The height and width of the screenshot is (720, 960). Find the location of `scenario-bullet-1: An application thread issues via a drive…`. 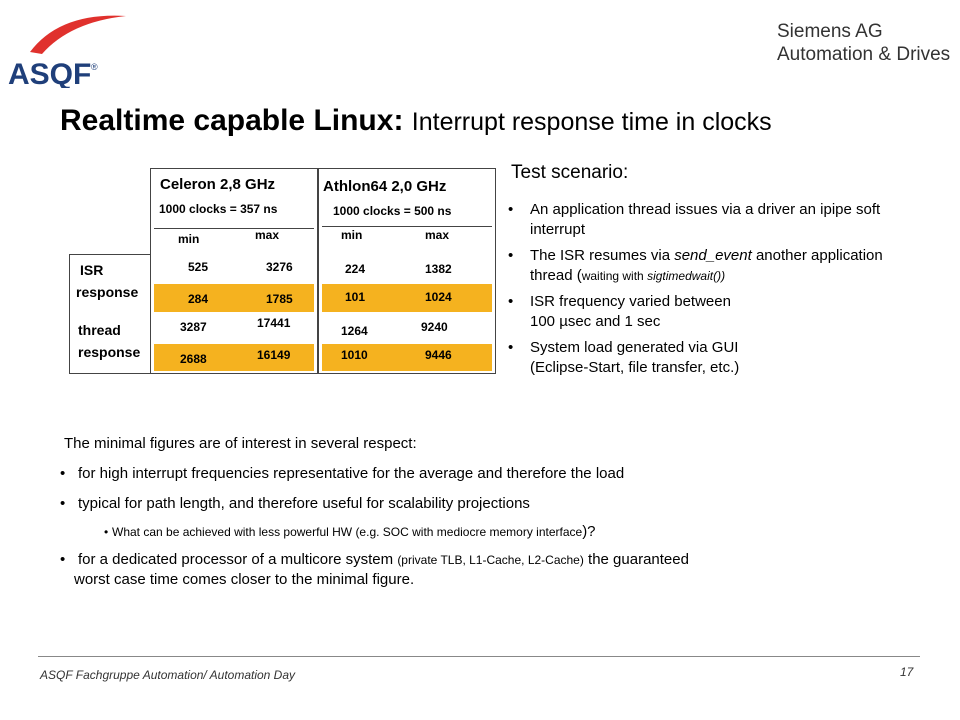

scenario-bullet-1: An application thread issues via a drive… is located at coordinates (708, 220).